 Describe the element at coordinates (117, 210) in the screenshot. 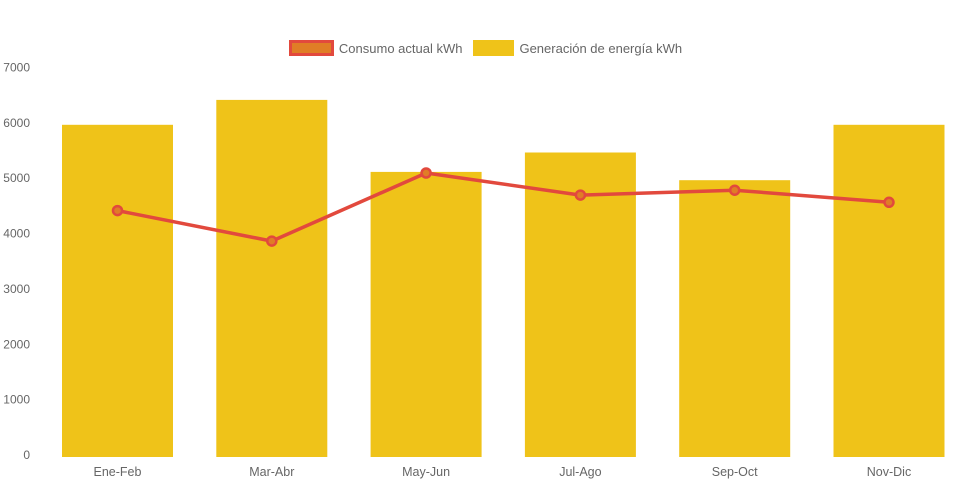

I see `point-Ene-Feb` at that location.